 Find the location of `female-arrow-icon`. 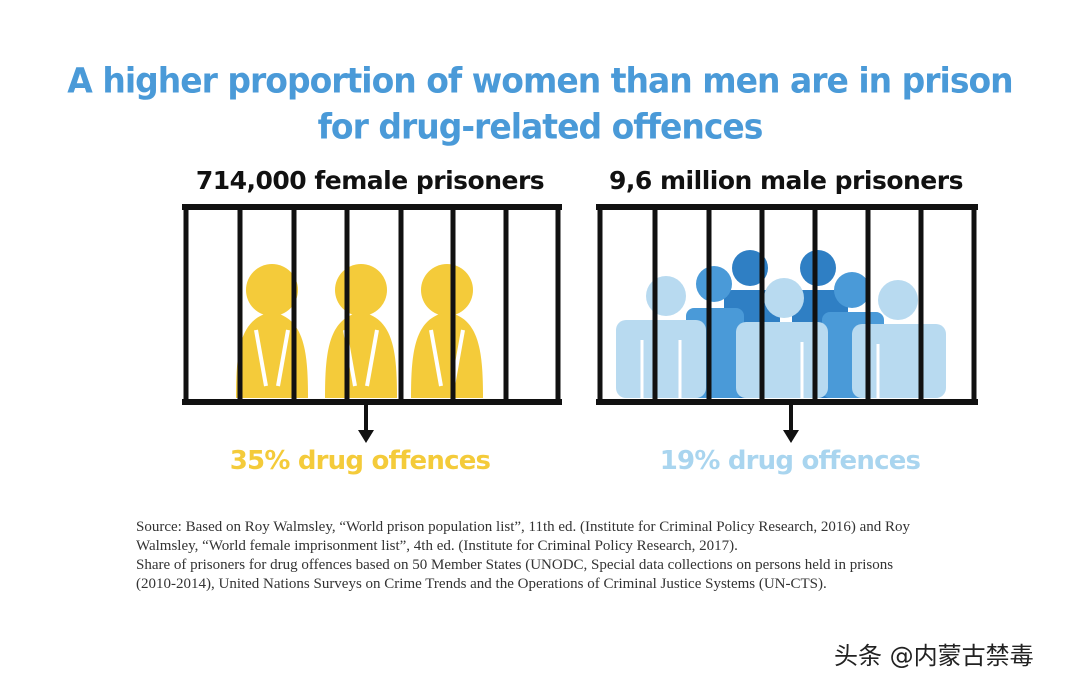

female-arrow-icon is located at coordinates (366, 423).